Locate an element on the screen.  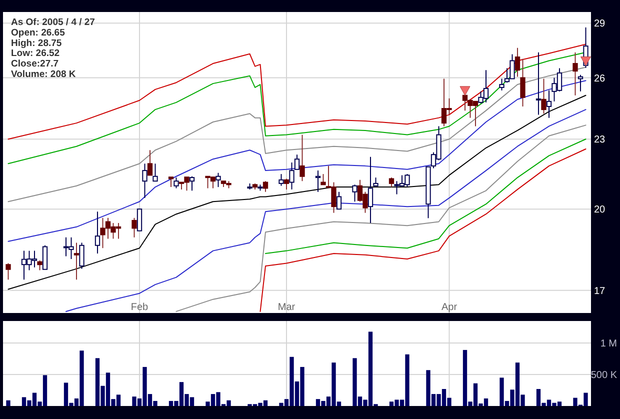
x-tick-label: Apr is located at coordinates (449, 307).